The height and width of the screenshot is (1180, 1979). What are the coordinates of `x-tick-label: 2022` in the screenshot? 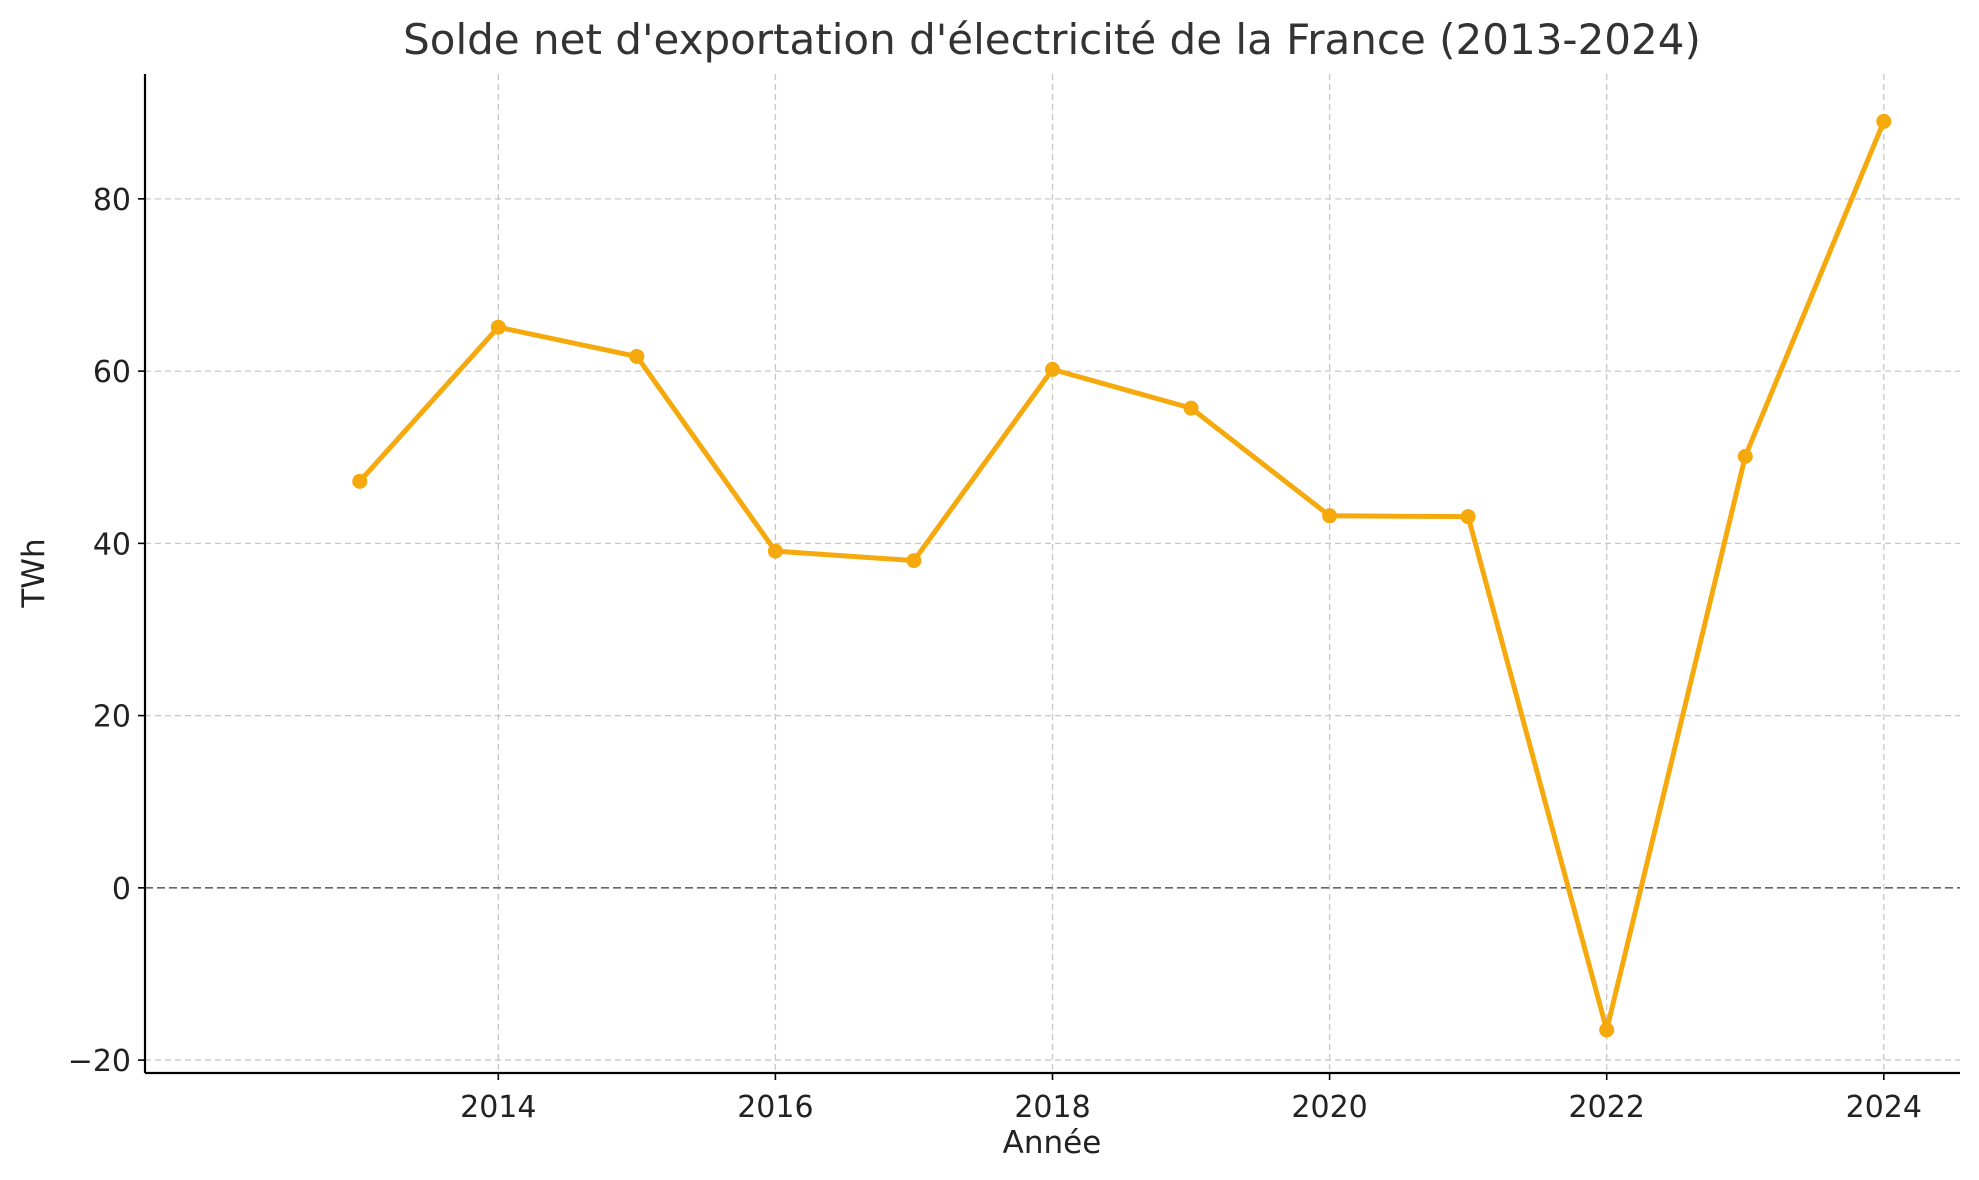 It's located at (1607, 1107).